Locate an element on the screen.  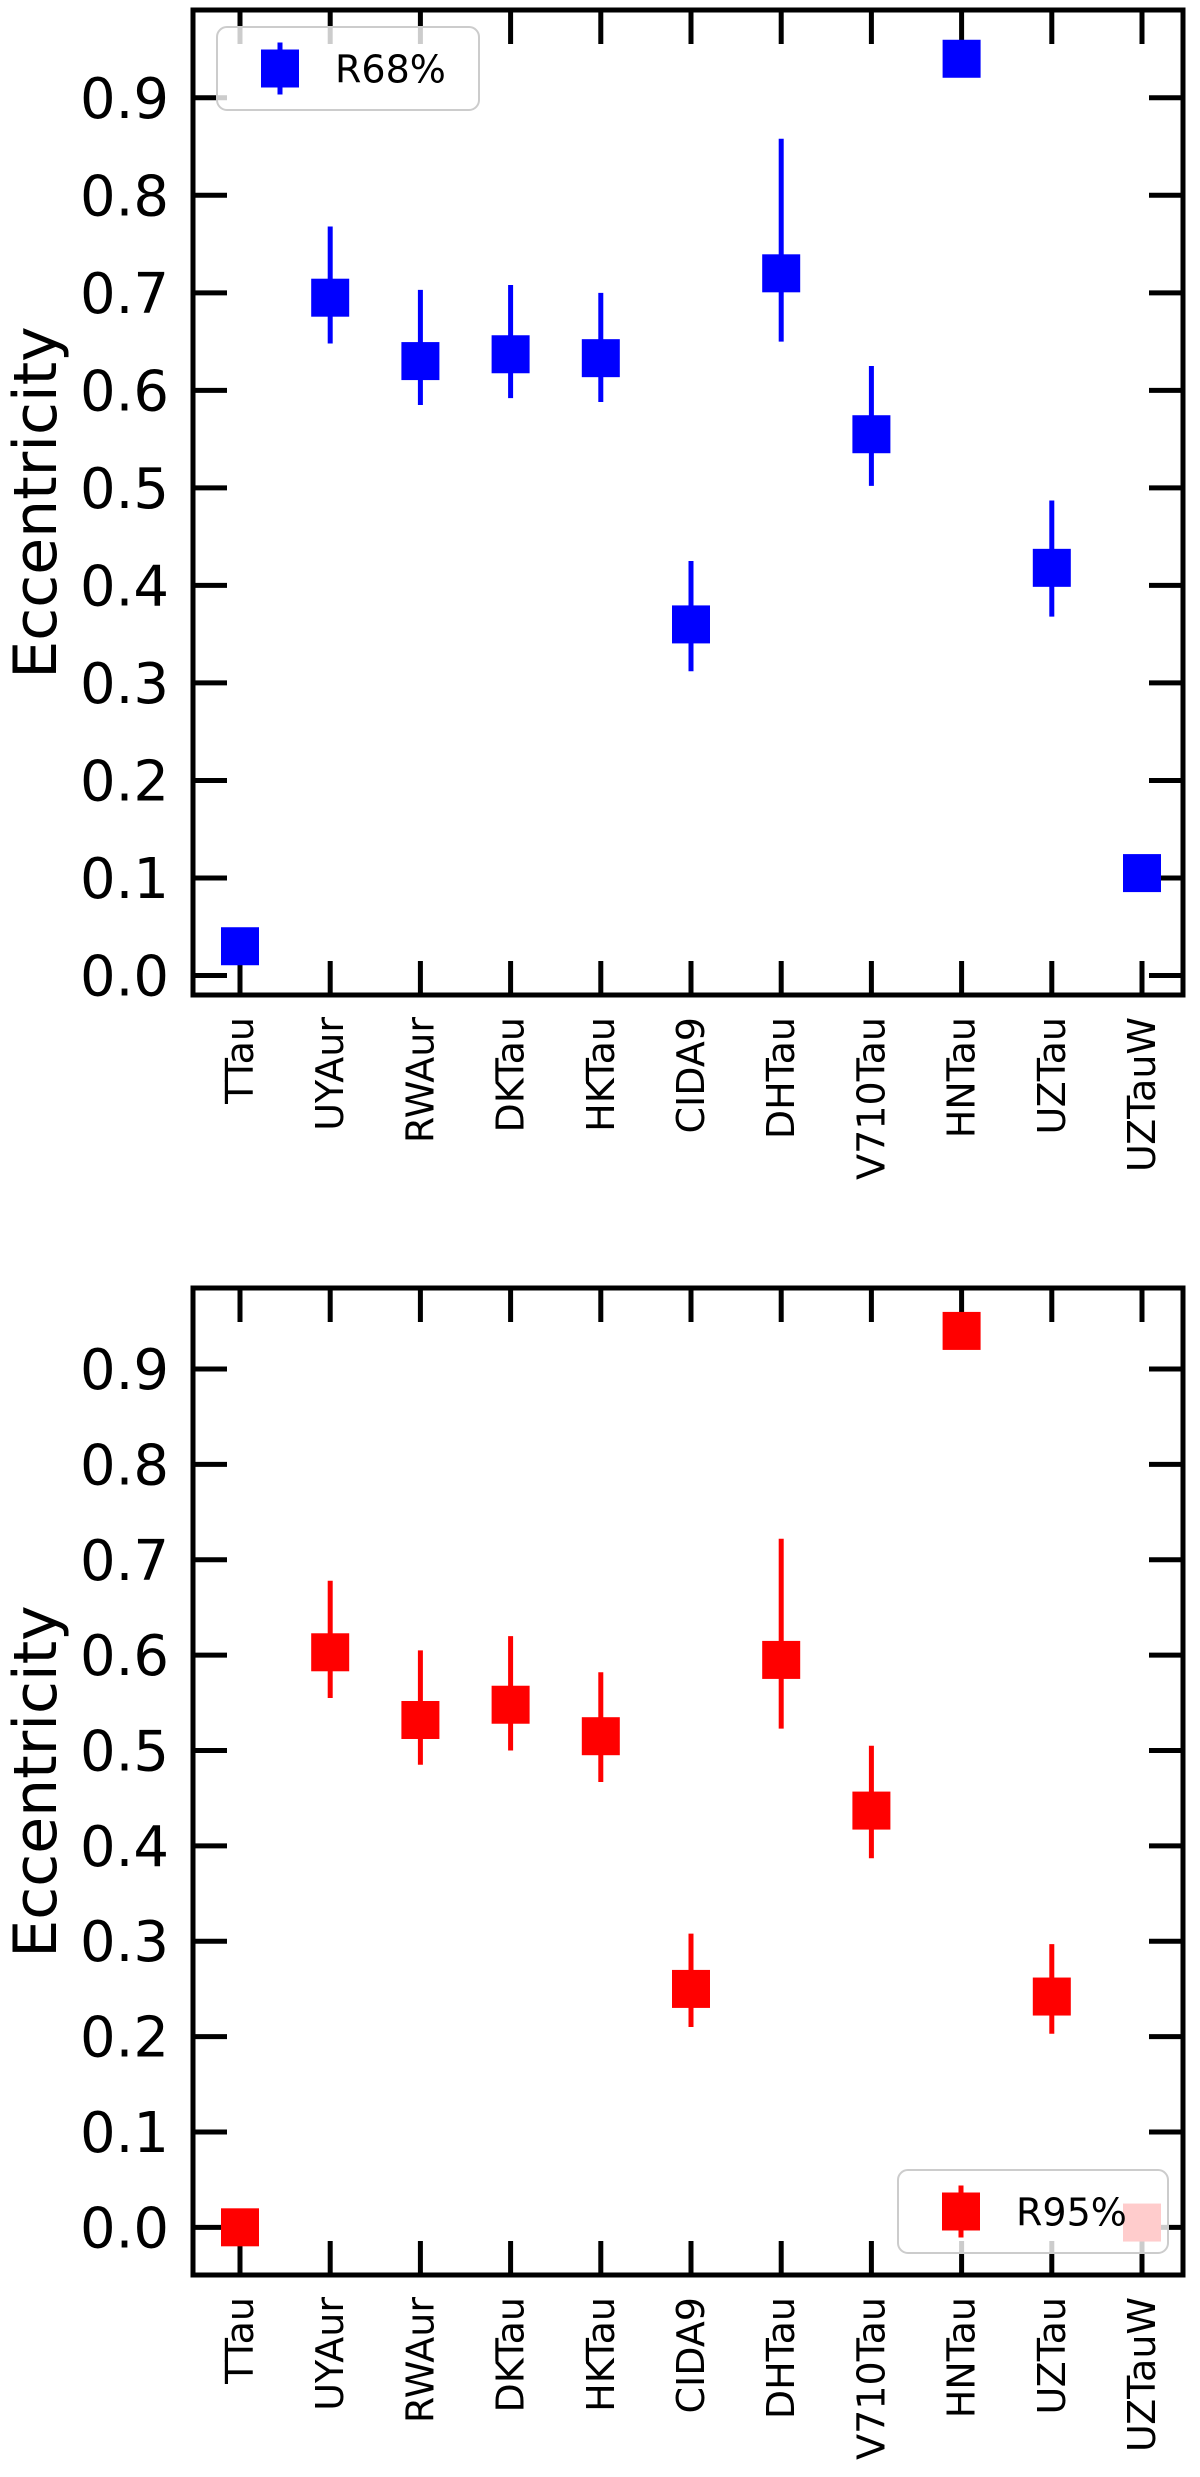
legend: R95% is located at coordinates (1033, 2211).